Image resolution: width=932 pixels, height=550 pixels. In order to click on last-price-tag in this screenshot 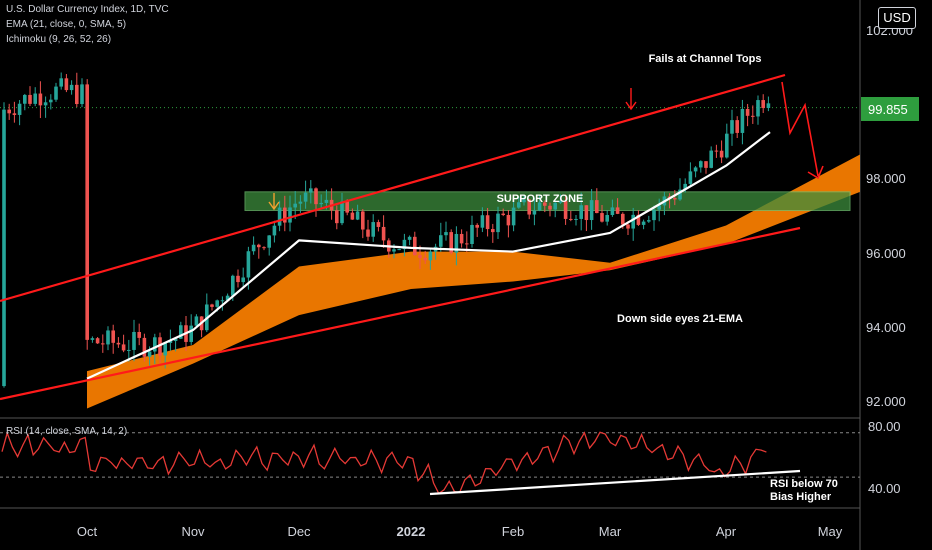, I will do `click(890, 109)`.